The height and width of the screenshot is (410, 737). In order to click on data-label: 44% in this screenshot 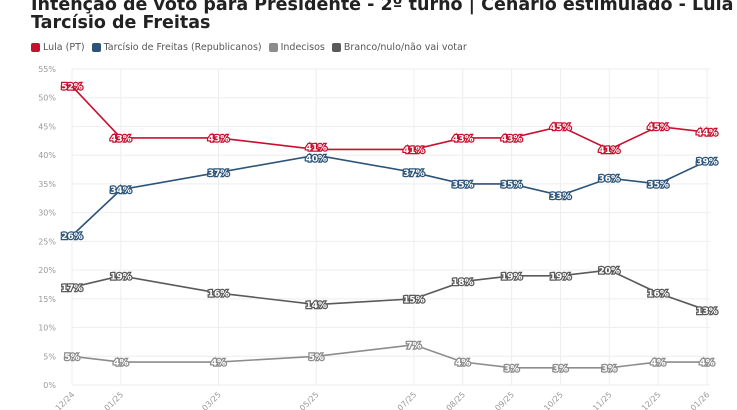, I will do `click(707, 134)`.